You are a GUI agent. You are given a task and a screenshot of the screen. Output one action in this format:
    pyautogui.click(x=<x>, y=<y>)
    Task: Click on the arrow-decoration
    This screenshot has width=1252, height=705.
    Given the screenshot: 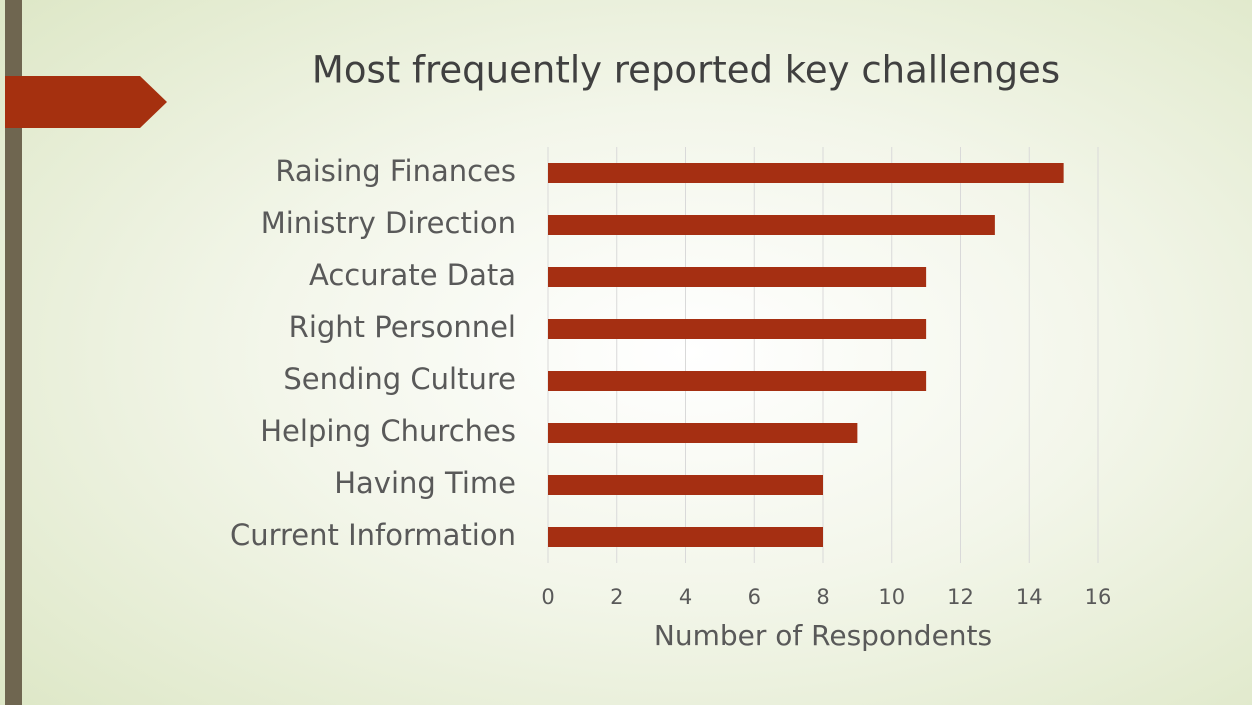 What is the action you would take?
    pyautogui.click(x=86, y=102)
    